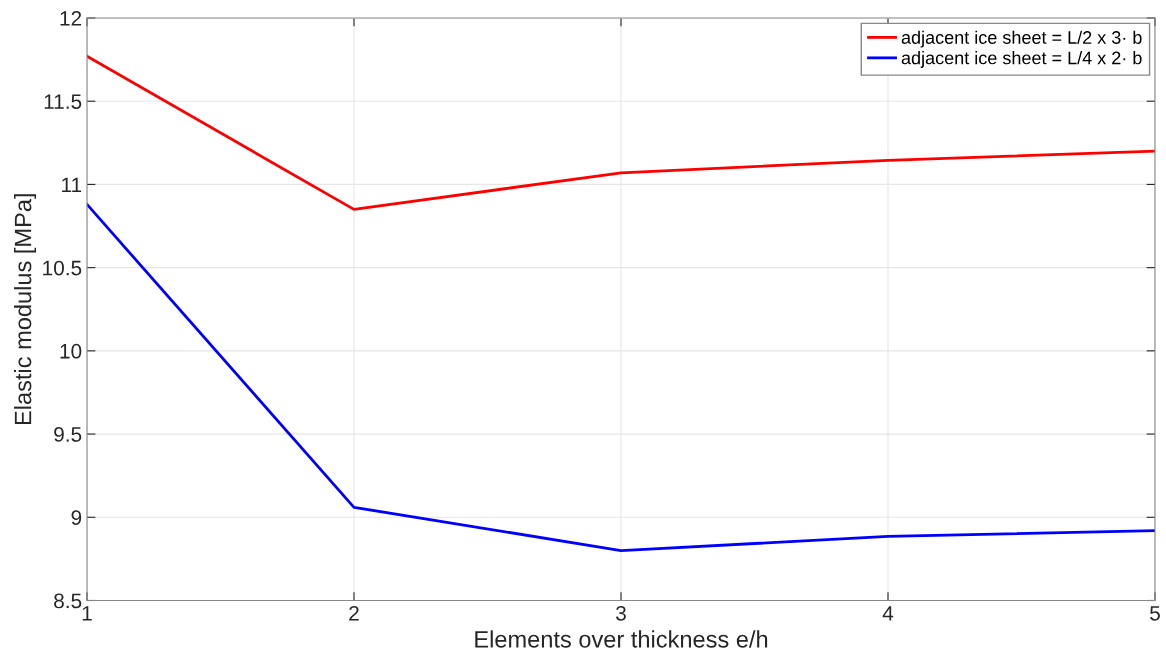  I want to click on y-tick-label: 11, so click(72, 184).